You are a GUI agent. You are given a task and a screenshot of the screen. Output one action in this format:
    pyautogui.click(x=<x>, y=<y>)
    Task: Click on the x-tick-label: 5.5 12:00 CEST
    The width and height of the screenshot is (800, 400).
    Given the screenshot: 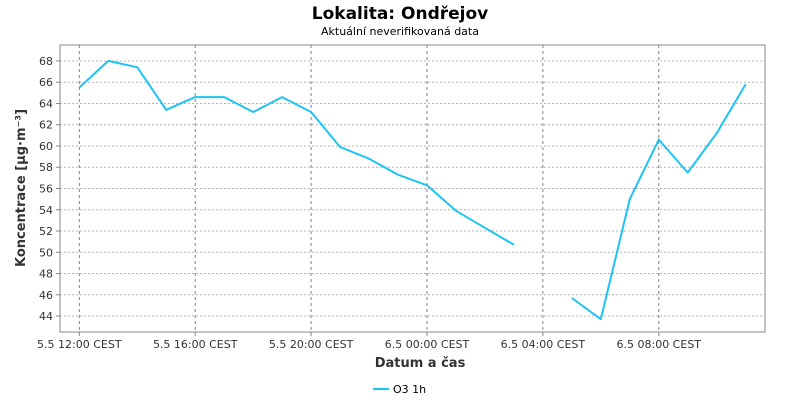 What is the action you would take?
    pyautogui.click(x=79, y=344)
    